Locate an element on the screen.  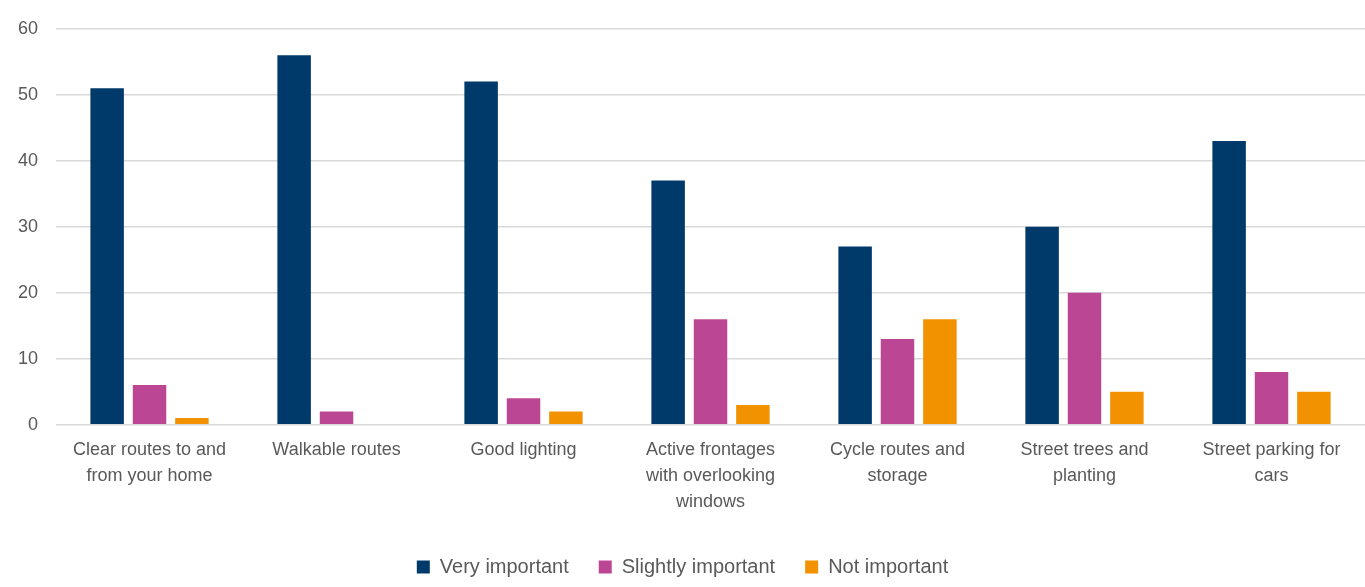
y-tick-label: 0 is located at coordinates (33, 423).